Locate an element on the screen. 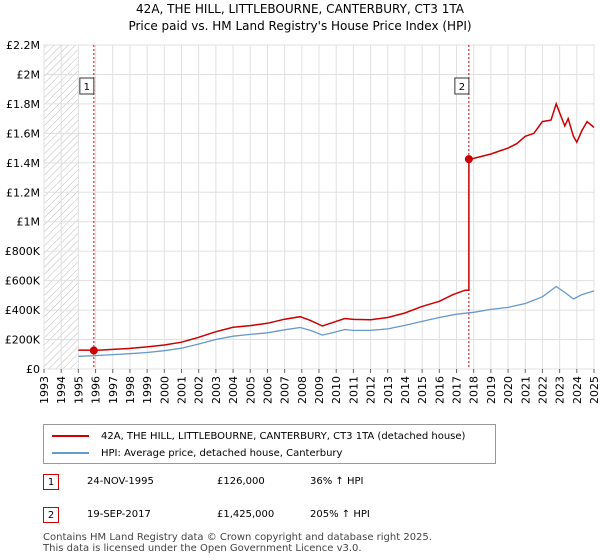  x-tick-label: 2021 is located at coordinates (525, 390).